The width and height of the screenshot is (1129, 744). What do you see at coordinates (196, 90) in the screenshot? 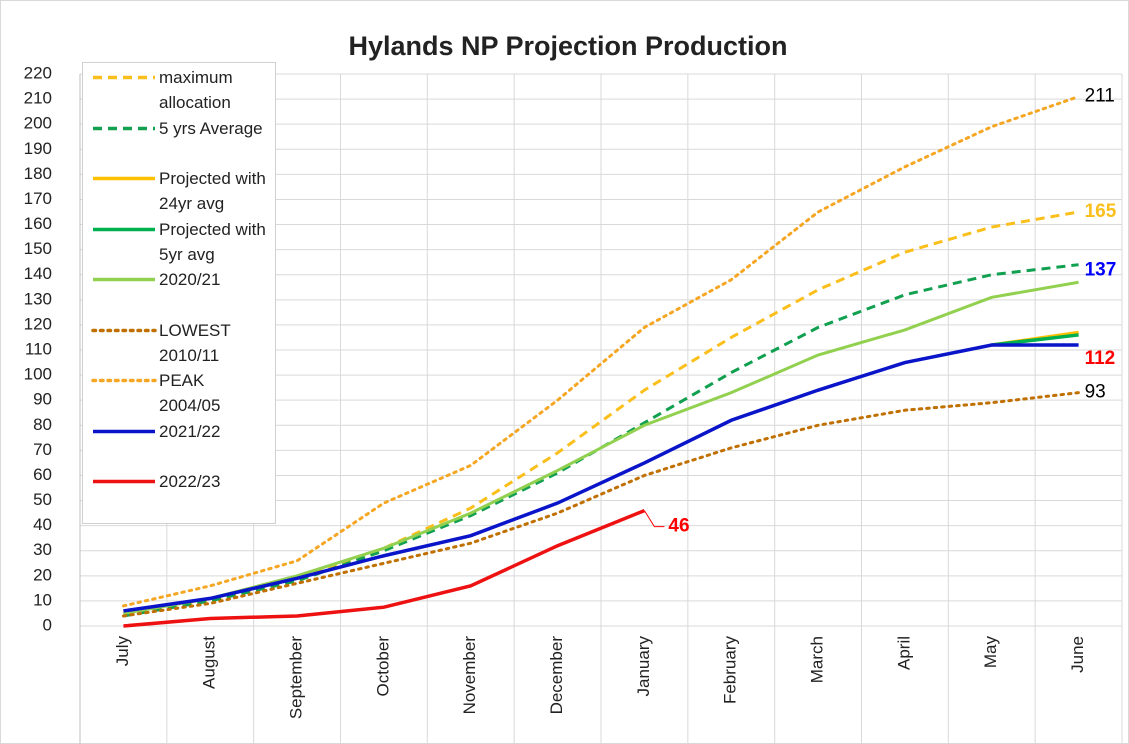
I see `legend-label: maximum allocation` at bounding box center [196, 90].